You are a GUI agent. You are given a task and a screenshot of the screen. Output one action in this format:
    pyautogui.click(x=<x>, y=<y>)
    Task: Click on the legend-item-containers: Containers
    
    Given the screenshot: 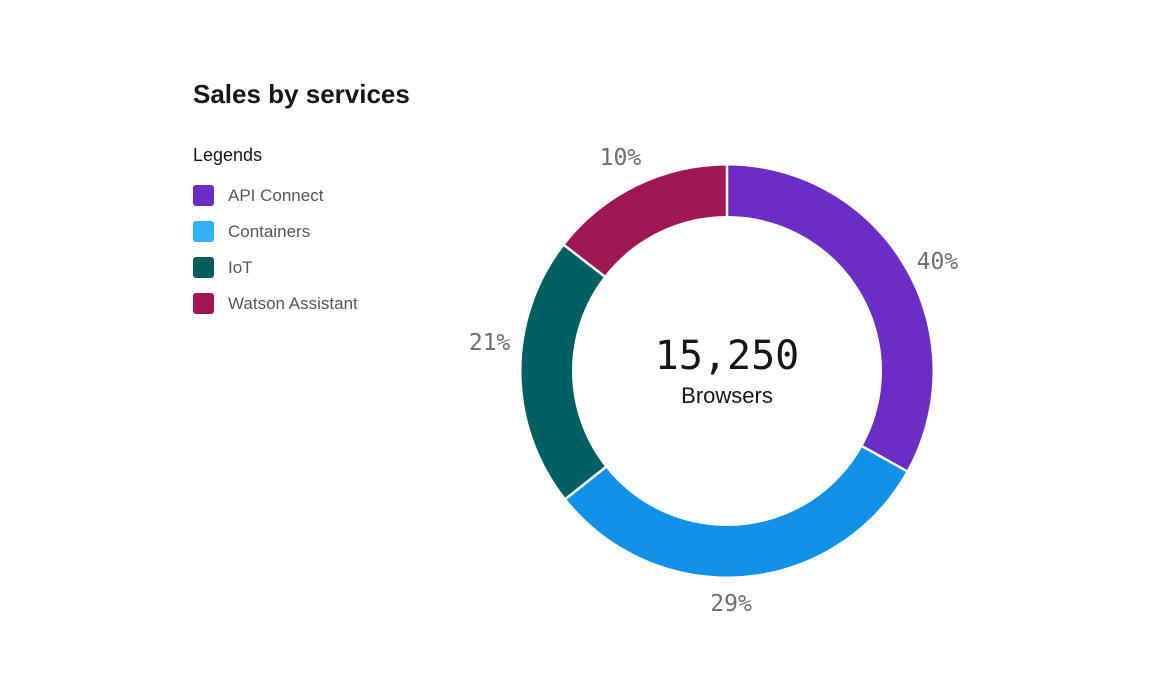 What is the action you would take?
    pyautogui.click(x=275, y=231)
    